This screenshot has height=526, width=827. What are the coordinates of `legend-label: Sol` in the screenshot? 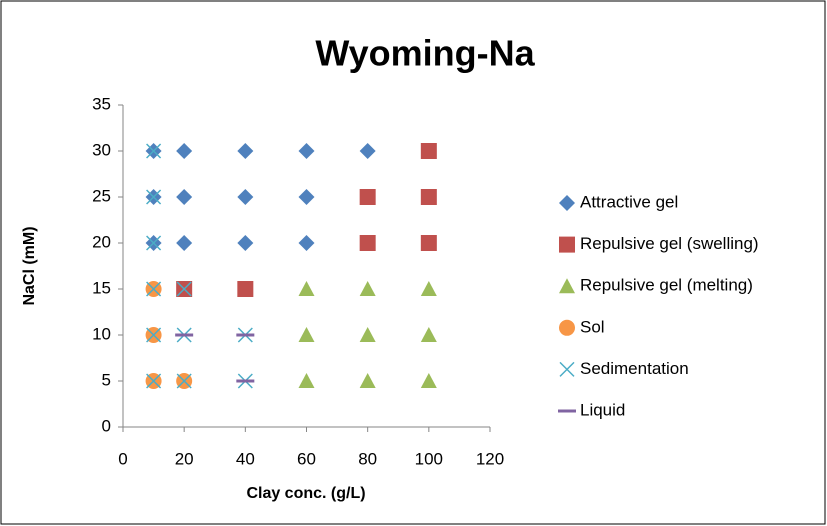 It's located at (592, 326).